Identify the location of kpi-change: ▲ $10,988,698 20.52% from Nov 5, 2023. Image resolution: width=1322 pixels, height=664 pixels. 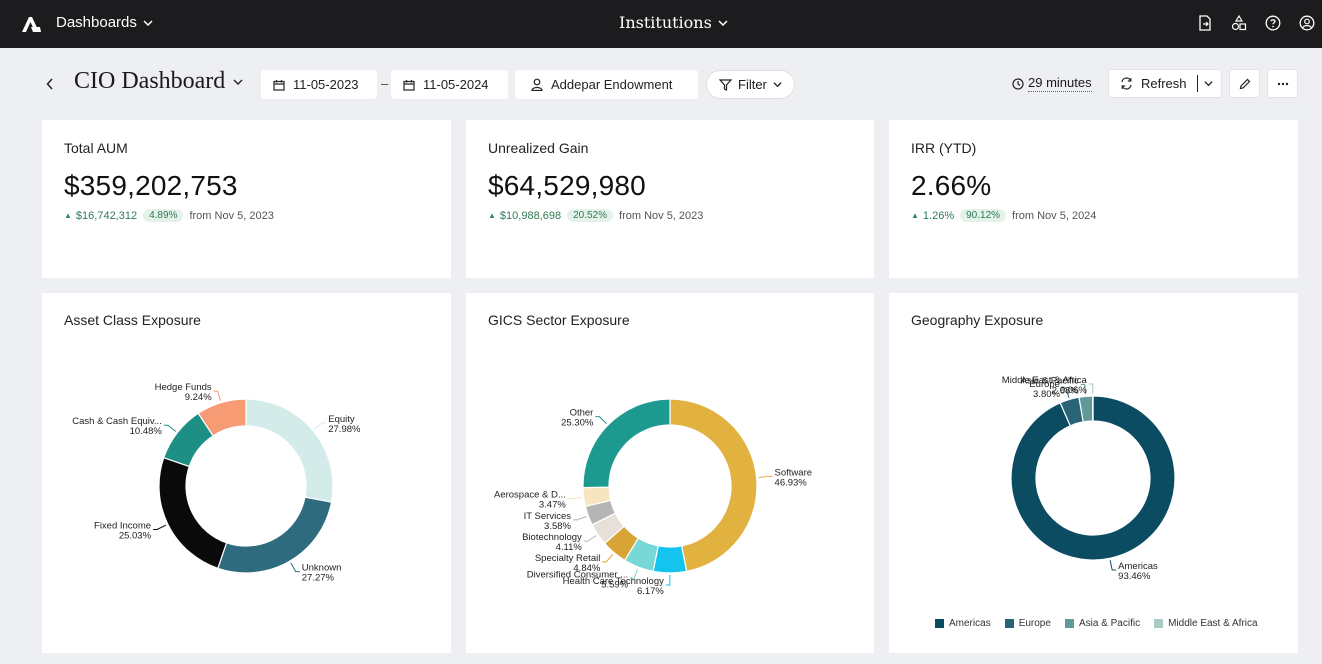
(595, 215).